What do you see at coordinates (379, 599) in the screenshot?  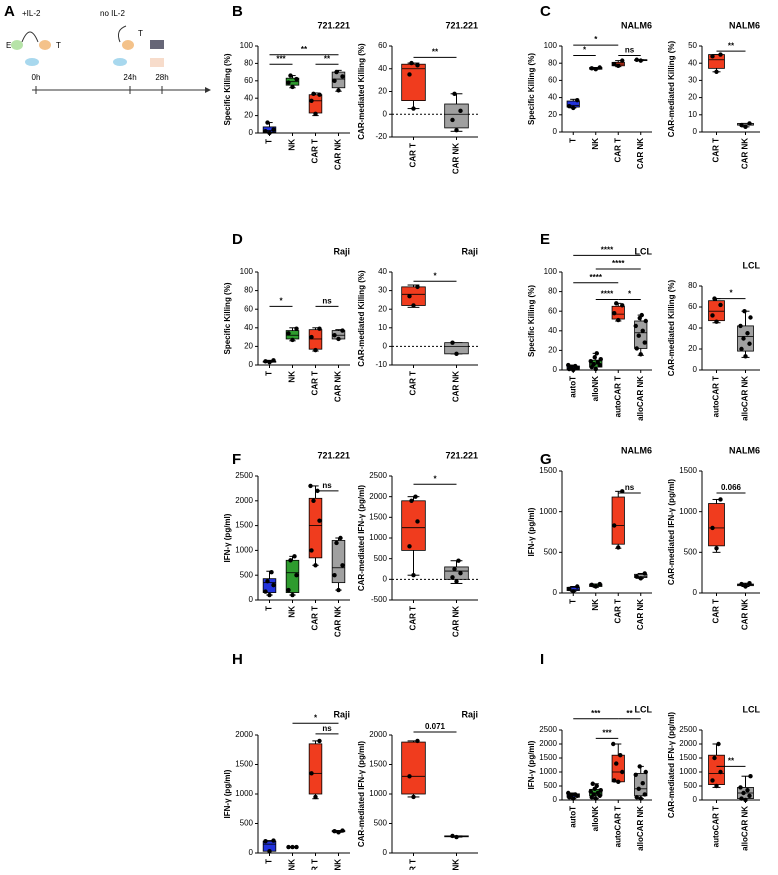 I see `y-tick-label: -500` at bounding box center [379, 599].